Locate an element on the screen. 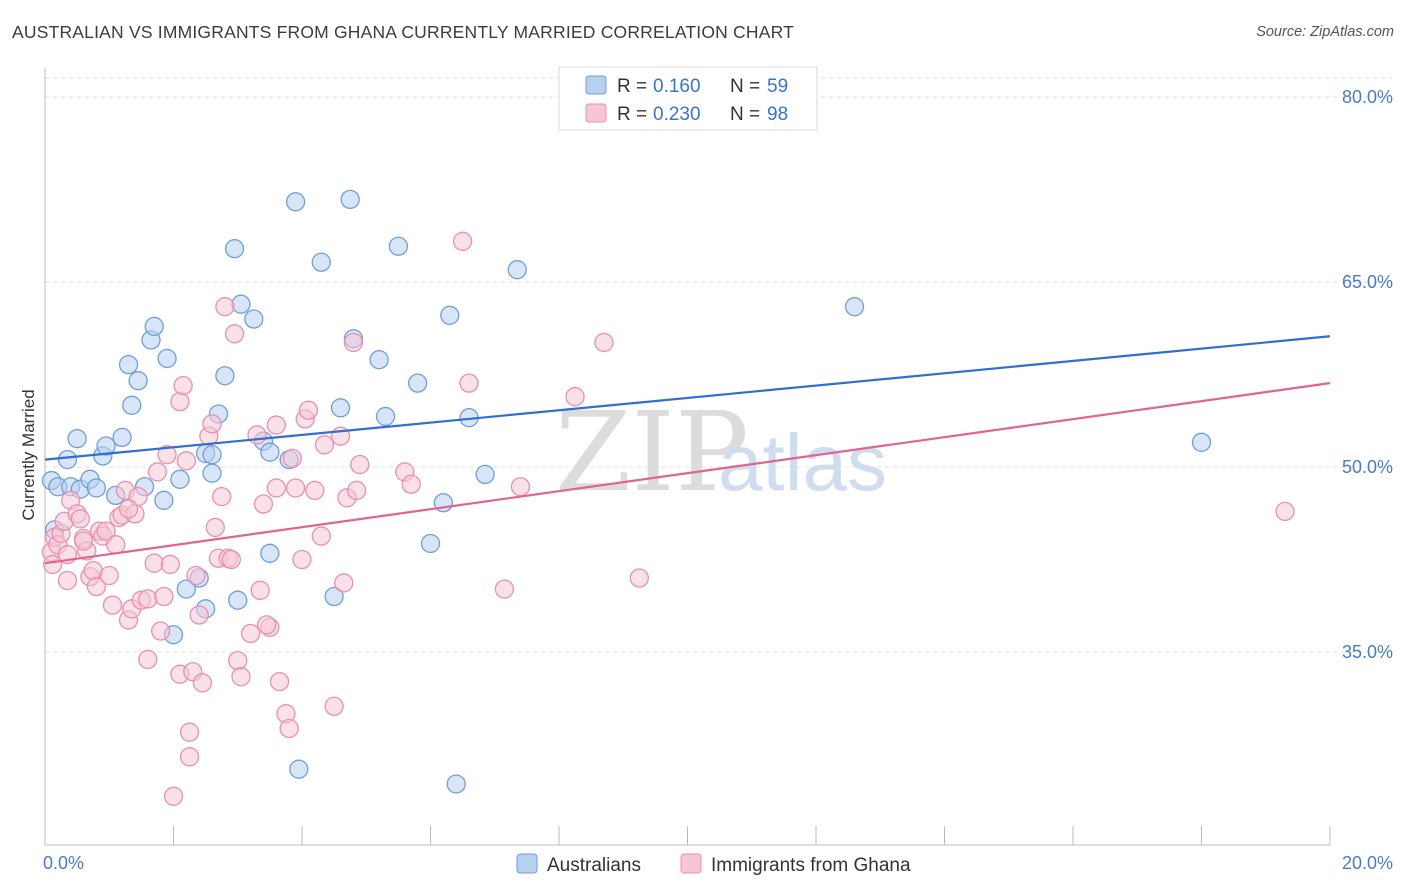  y-tick-label: 80.0% is located at coordinates (1367, 97).